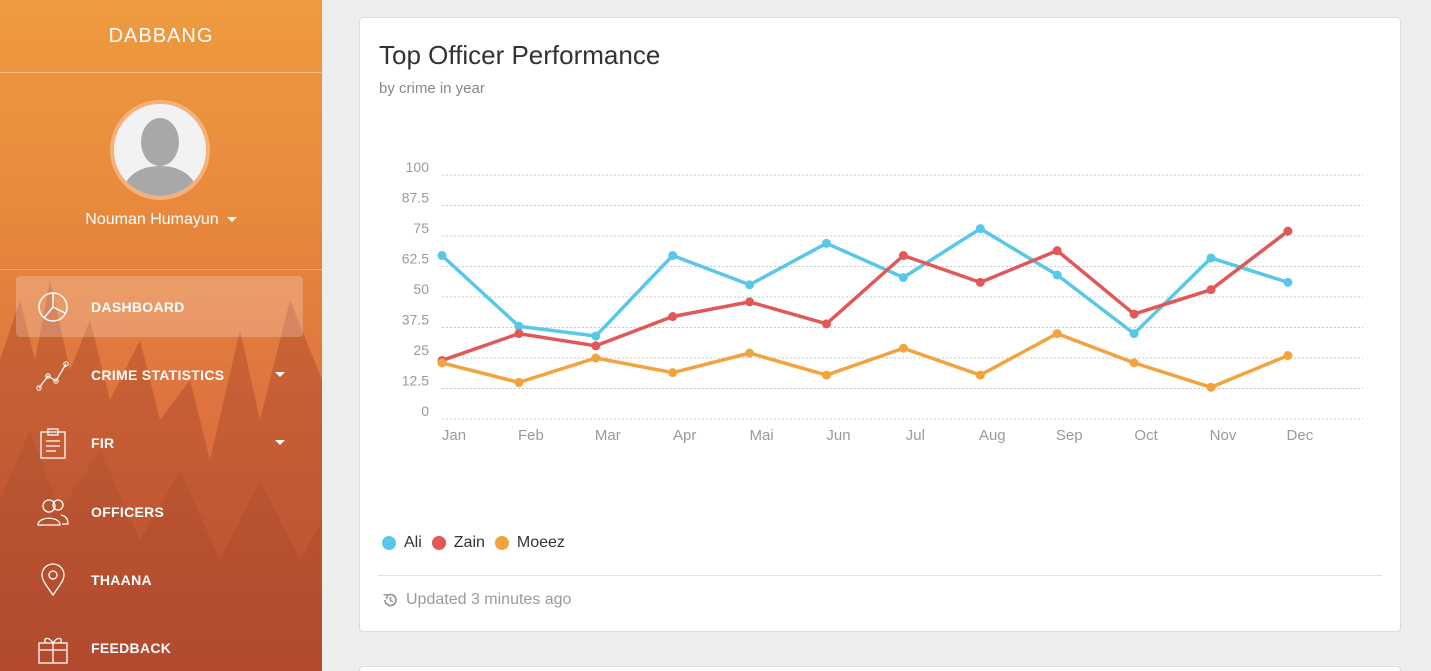  What do you see at coordinates (131, 648) in the screenshot?
I see `sidebar-item-label: FEEDBACK` at bounding box center [131, 648].